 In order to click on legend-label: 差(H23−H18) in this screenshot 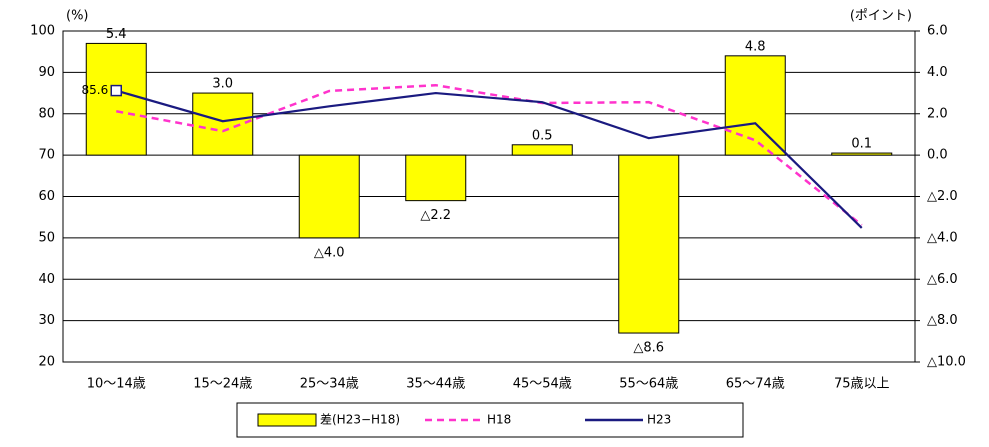, I will do `click(360, 420)`.